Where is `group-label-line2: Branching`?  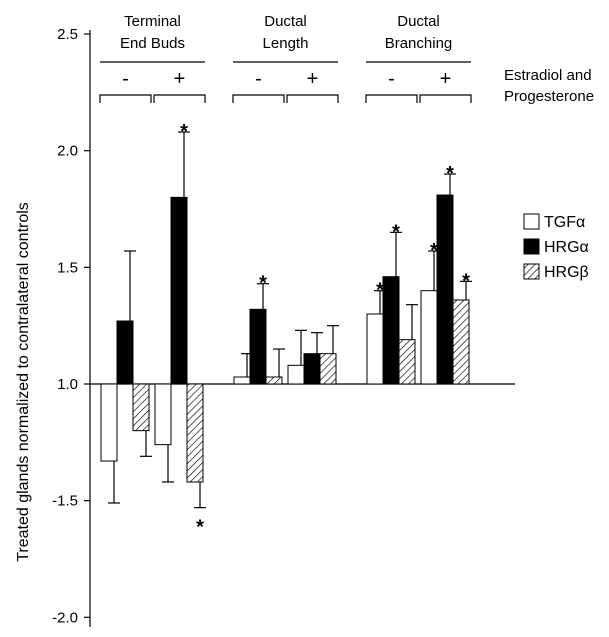
group-label-line2: Branching is located at coordinates (419, 43).